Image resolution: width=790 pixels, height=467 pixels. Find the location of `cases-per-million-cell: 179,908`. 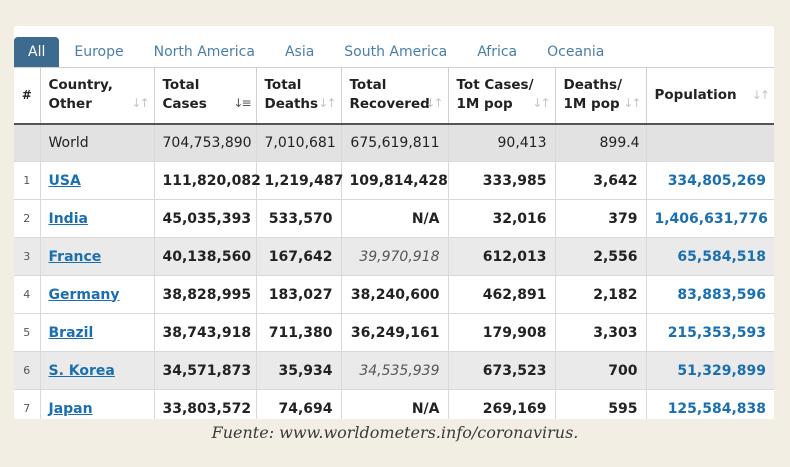

cases-per-million-cell: 179,908 is located at coordinates (502, 332).